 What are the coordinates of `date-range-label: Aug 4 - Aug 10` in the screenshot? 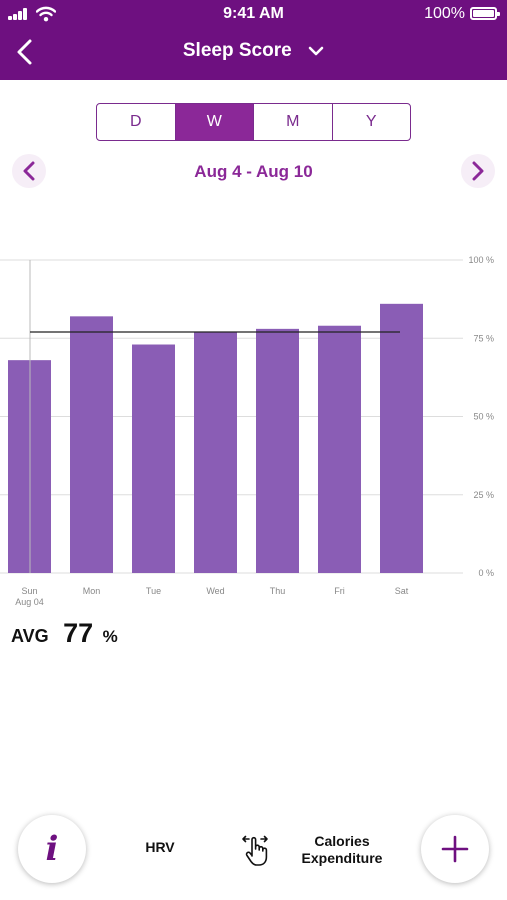 It's located at (253, 171).